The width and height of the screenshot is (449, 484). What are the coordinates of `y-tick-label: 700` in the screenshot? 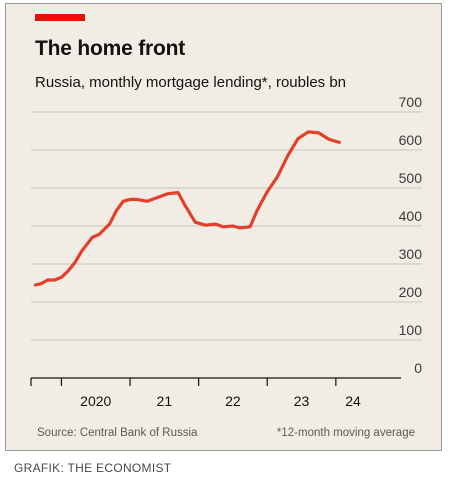 It's located at (411, 102).